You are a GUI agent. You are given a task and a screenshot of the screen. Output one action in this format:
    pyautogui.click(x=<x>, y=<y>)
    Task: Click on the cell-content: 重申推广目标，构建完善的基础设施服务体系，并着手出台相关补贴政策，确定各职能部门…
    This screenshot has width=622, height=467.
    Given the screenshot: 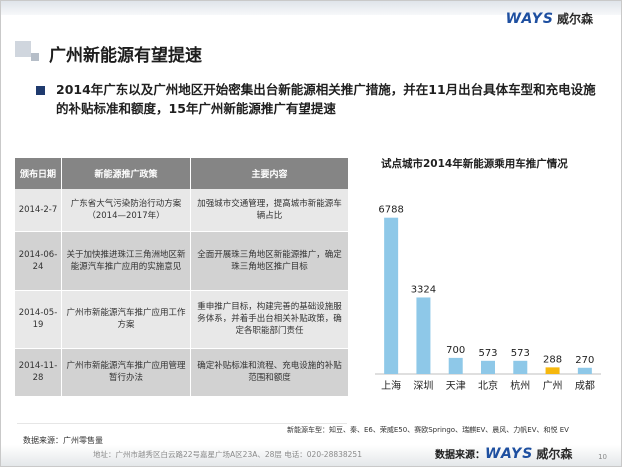 What is the action you would take?
    pyautogui.click(x=269, y=319)
    